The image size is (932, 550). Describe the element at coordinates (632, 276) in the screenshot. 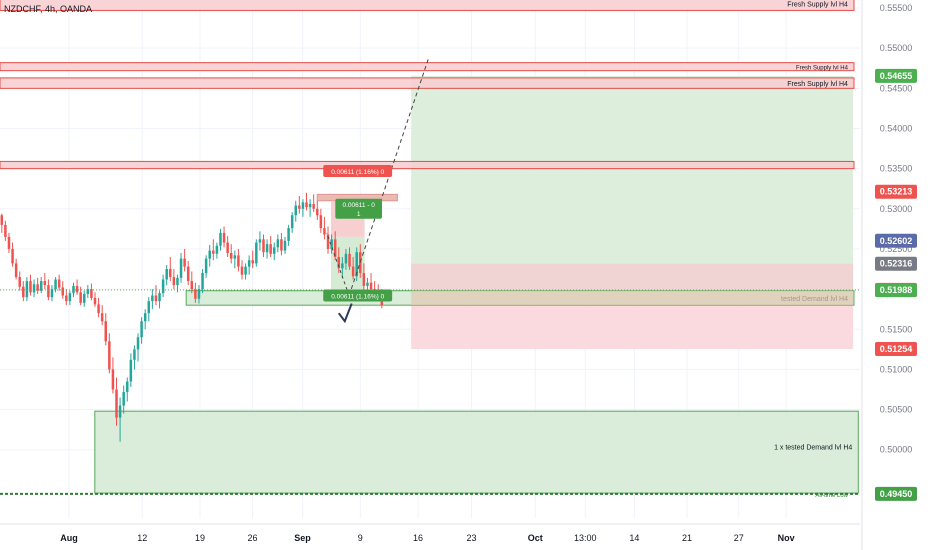

I see `stop-zone-upper` at that location.